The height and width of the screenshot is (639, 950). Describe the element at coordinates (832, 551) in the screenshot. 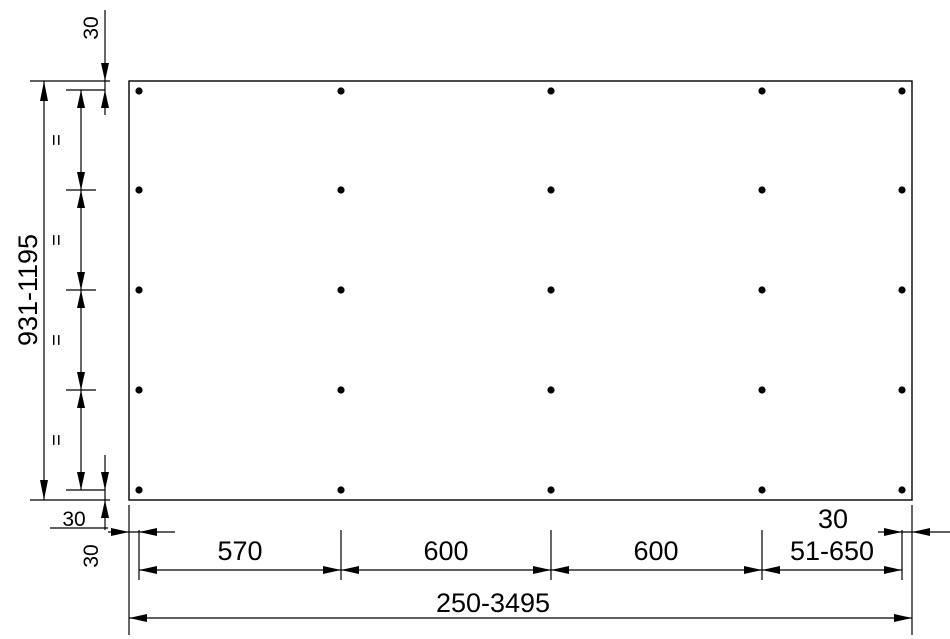

I see `spacing-label-4: 51-650` at that location.